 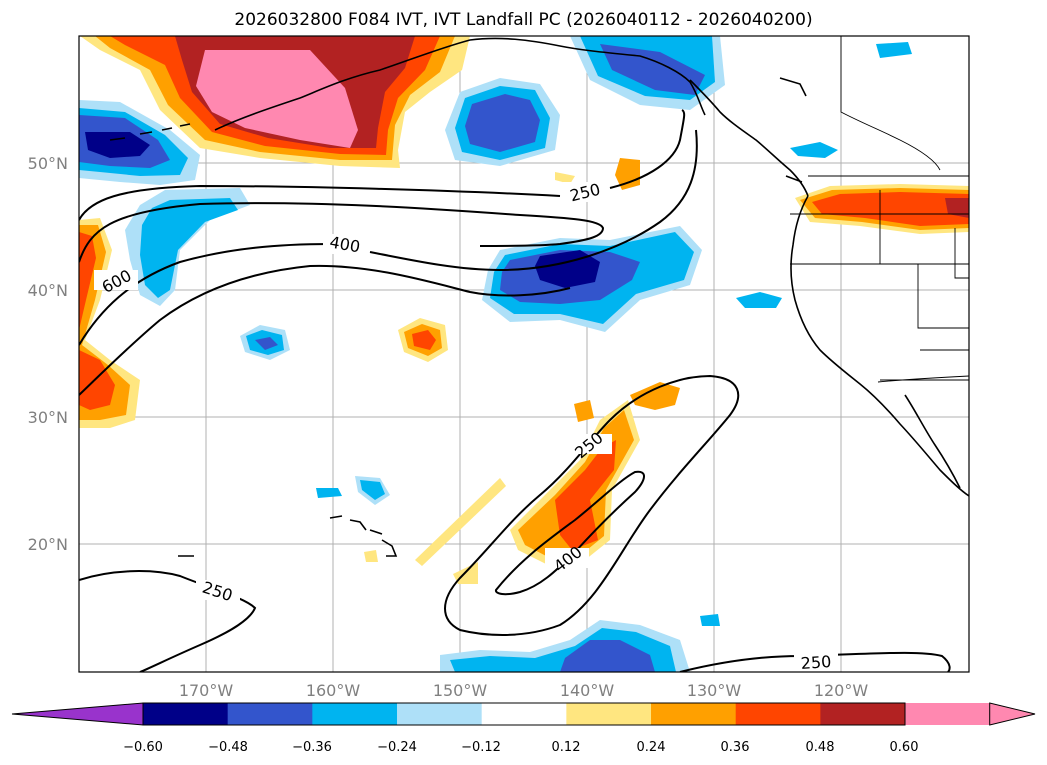 I want to click on coastline-baja, so click(x=932, y=441).